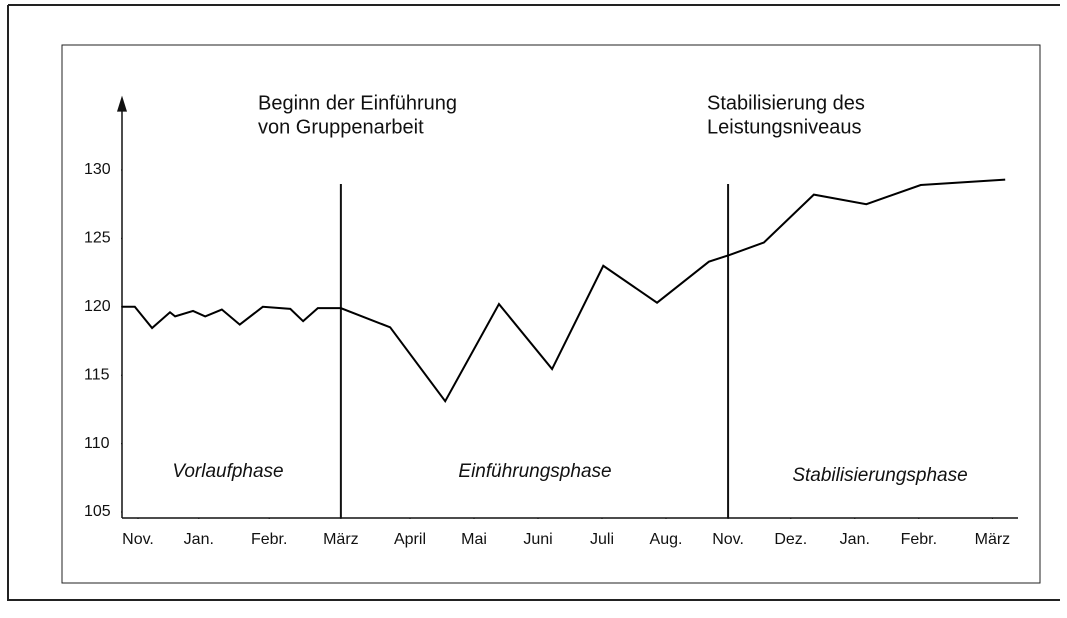 Image resolution: width=1067 pixels, height=618 pixels. What do you see at coordinates (784, 127) in the screenshot?
I see `annotation: Leistungsniveaus` at bounding box center [784, 127].